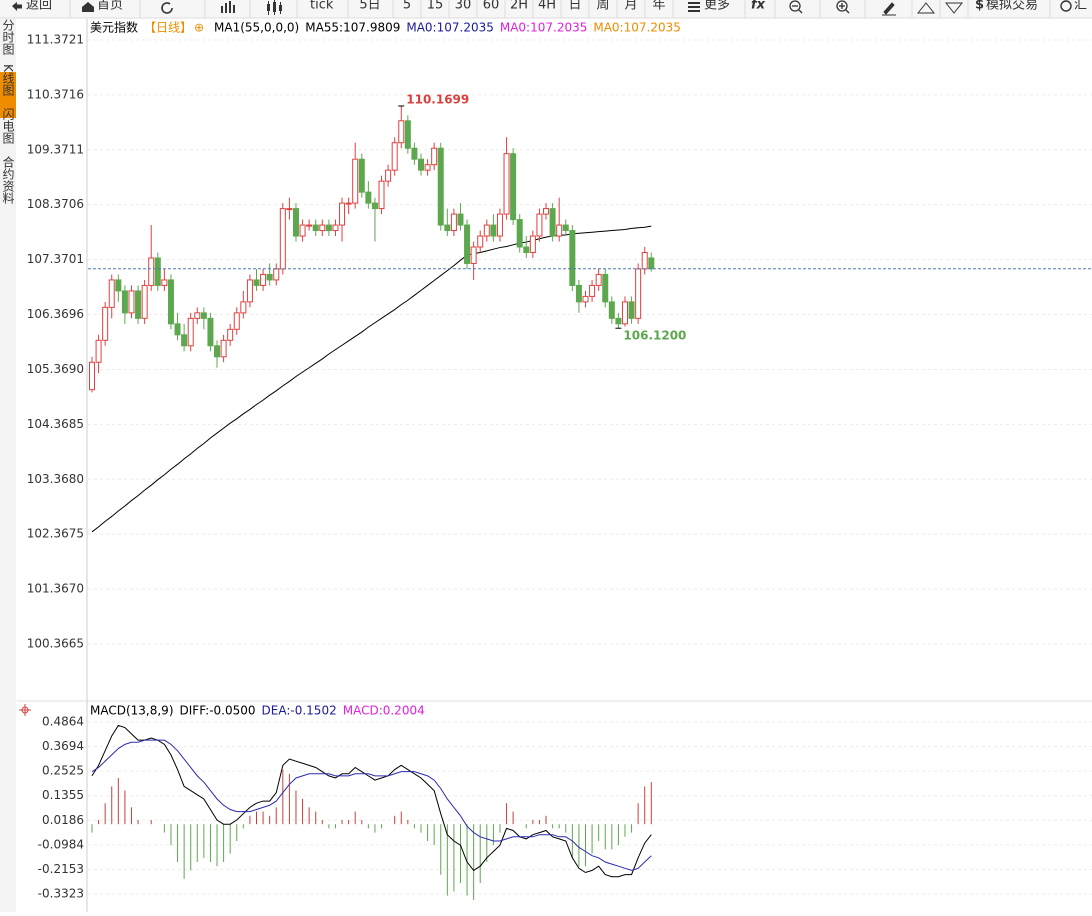 The image size is (1092, 916). I want to click on fx-button: 汇, so click(1080, 6).